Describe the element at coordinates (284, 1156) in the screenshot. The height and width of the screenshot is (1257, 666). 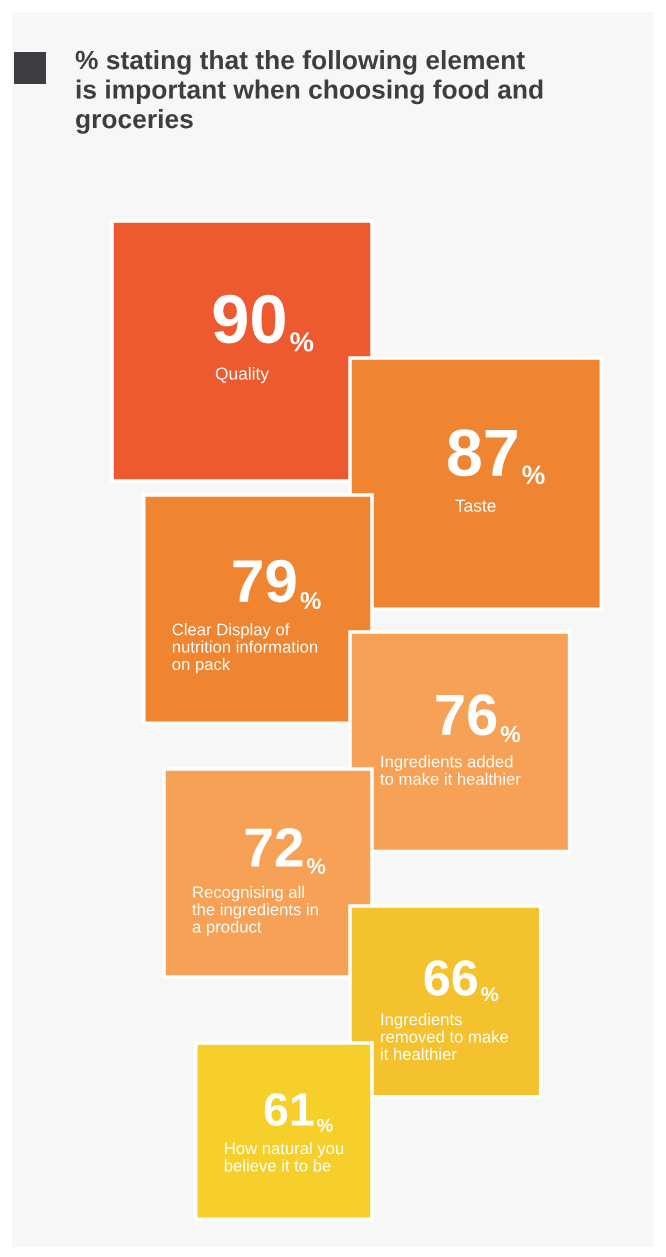
I see `category-label: How natural you believe it to be` at that location.